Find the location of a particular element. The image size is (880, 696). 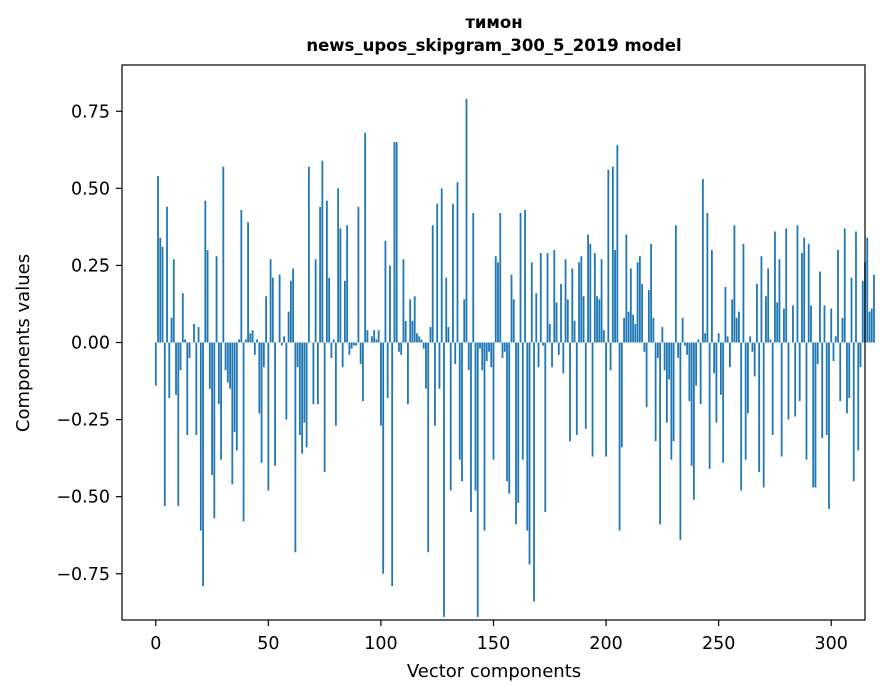

x-tick-label: 0 is located at coordinates (155, 644).